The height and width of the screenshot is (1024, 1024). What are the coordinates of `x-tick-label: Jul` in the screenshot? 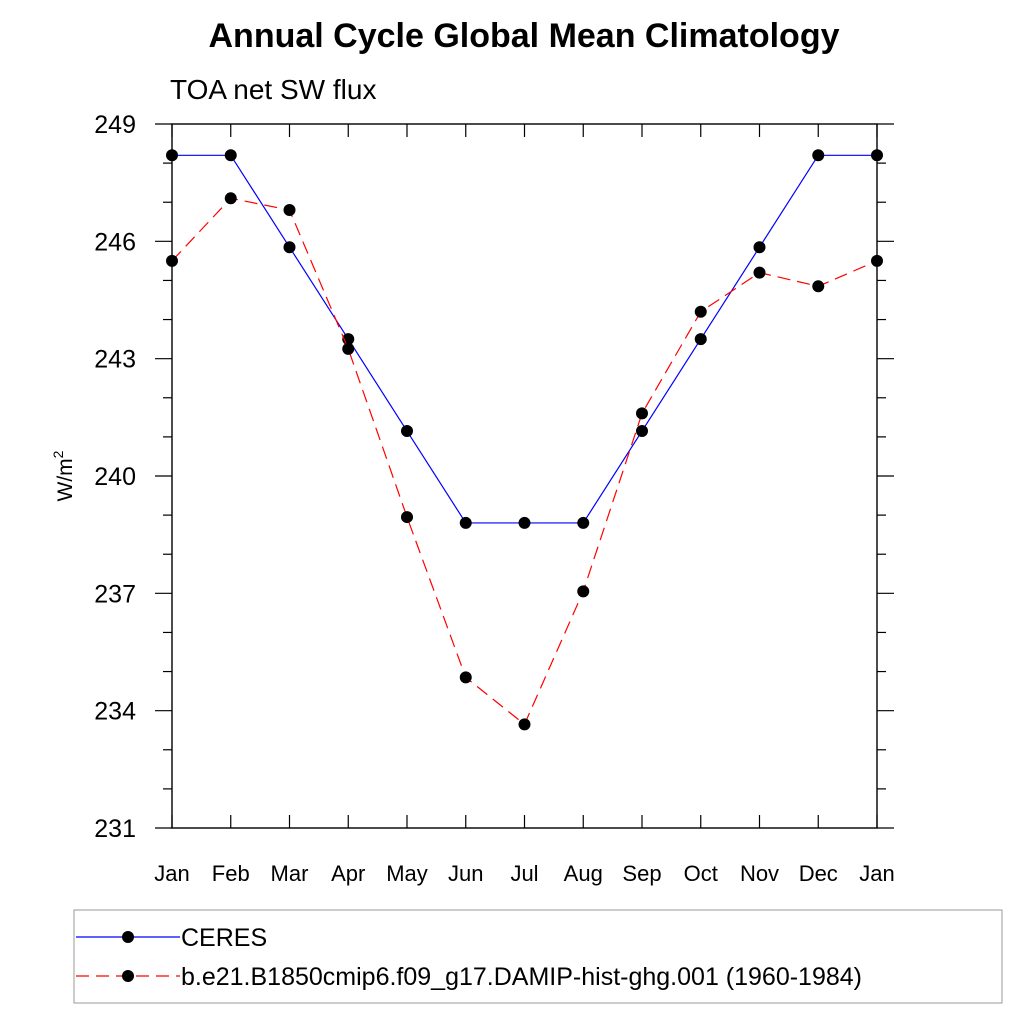 It's located at (524, 873).